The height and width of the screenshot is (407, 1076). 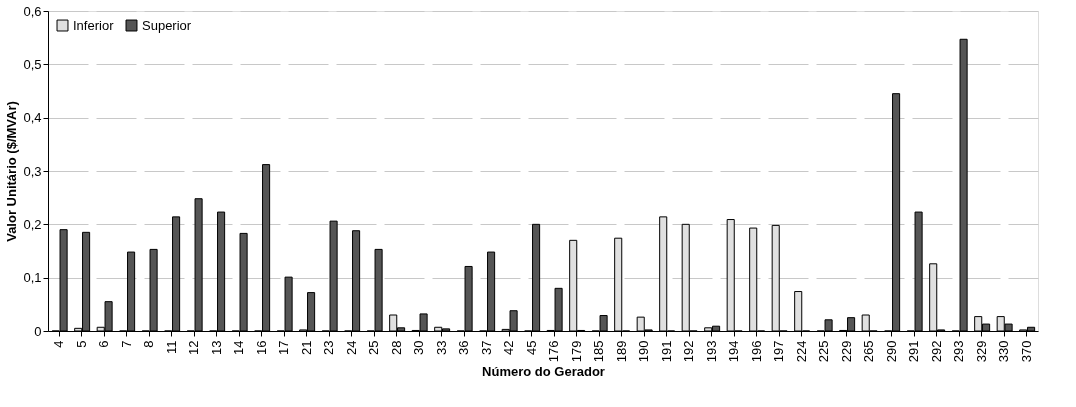 I want to click on x-tick-label: 290, so click(x=891, y=351).